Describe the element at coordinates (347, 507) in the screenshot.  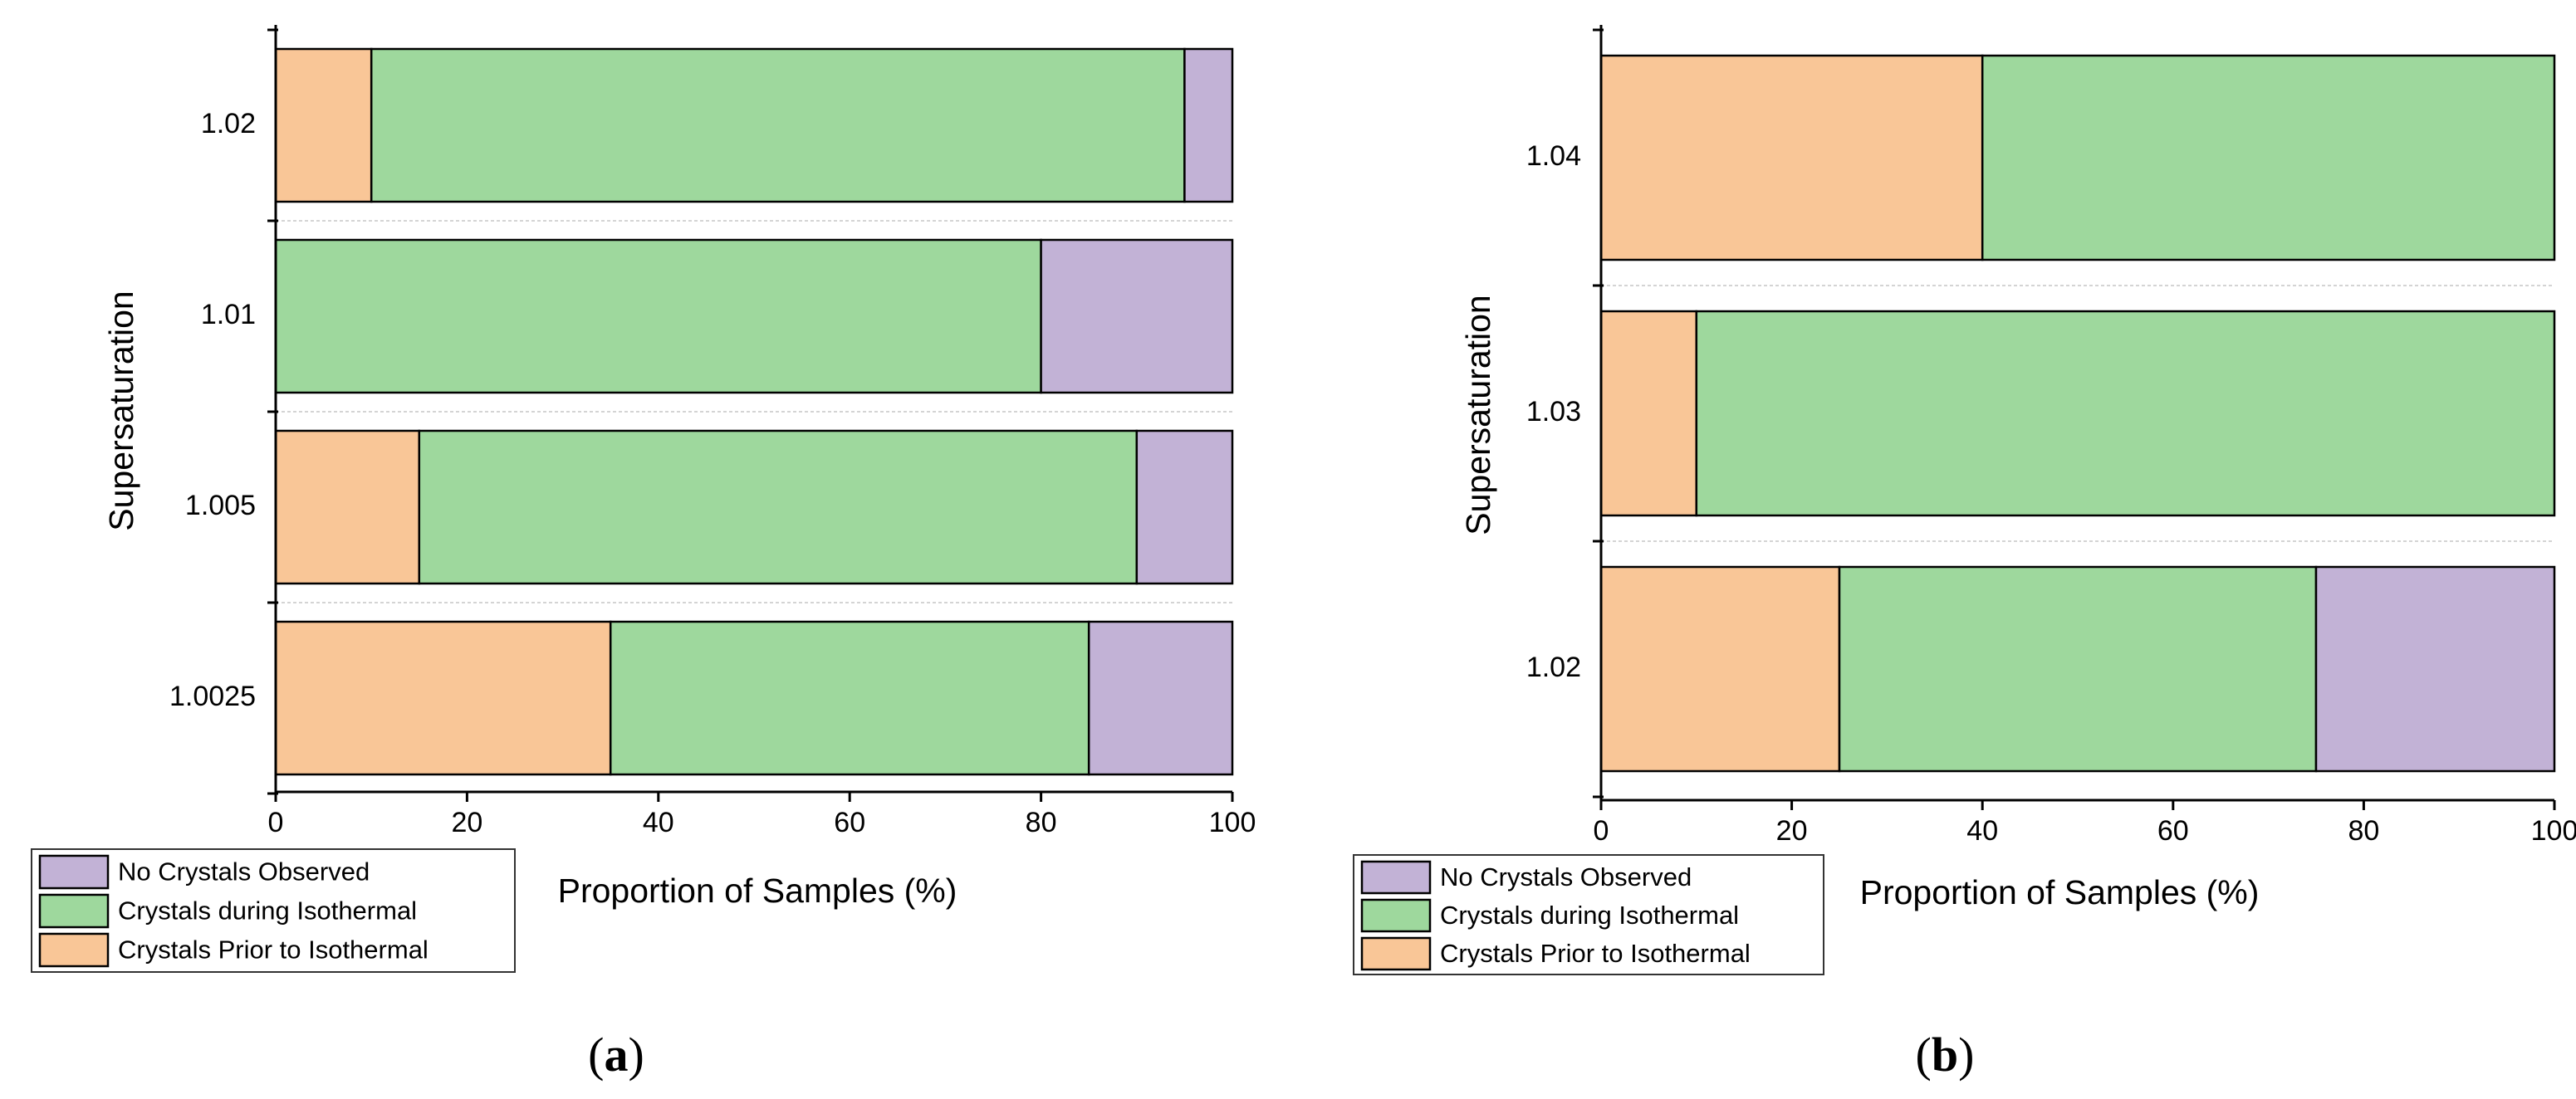
I see `bar-segment-prior-1.005` at that location.